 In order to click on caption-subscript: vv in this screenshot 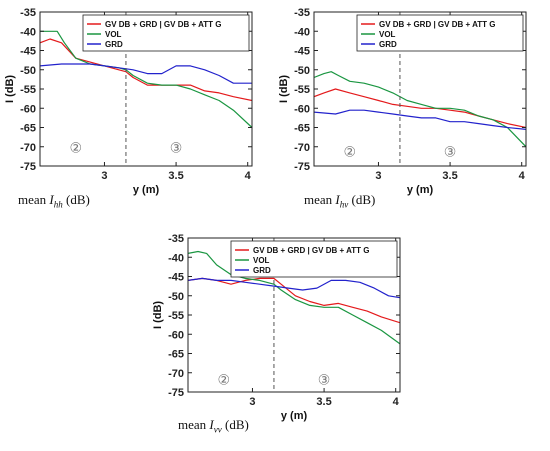, I will do `click(217, 429)`.